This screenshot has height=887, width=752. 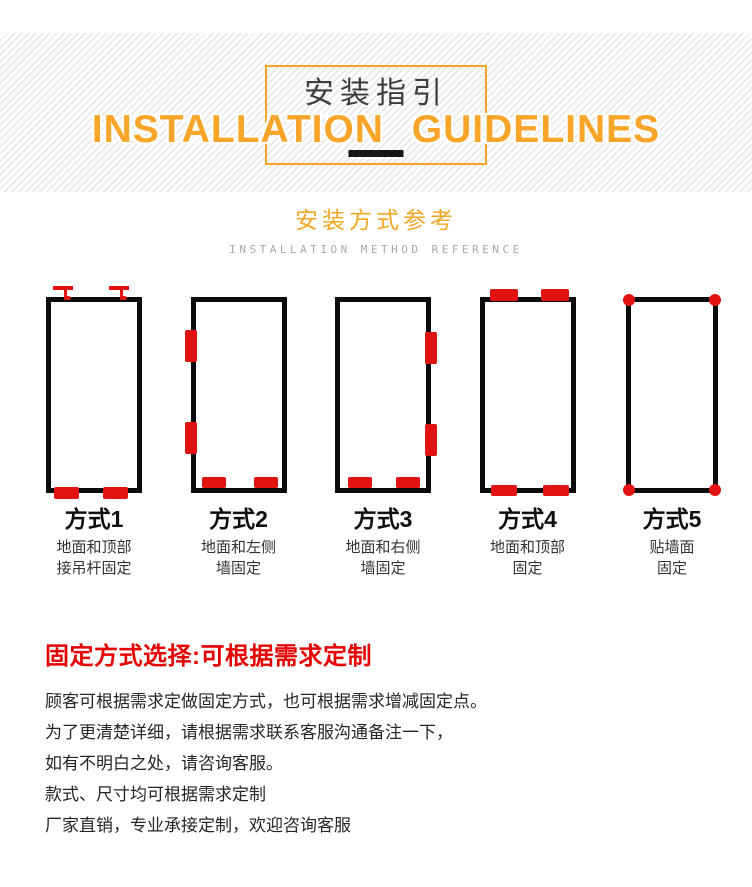 I want to click on method-4-diagram, so click(x=527, y=392).